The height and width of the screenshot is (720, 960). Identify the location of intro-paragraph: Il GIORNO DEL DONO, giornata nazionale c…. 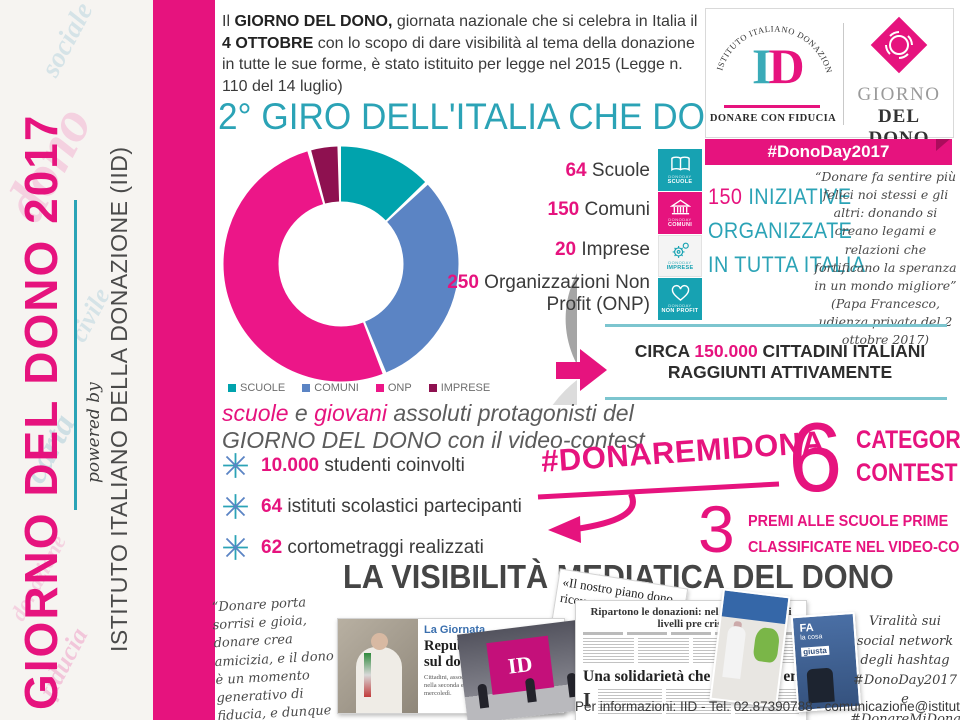
(462, 54).